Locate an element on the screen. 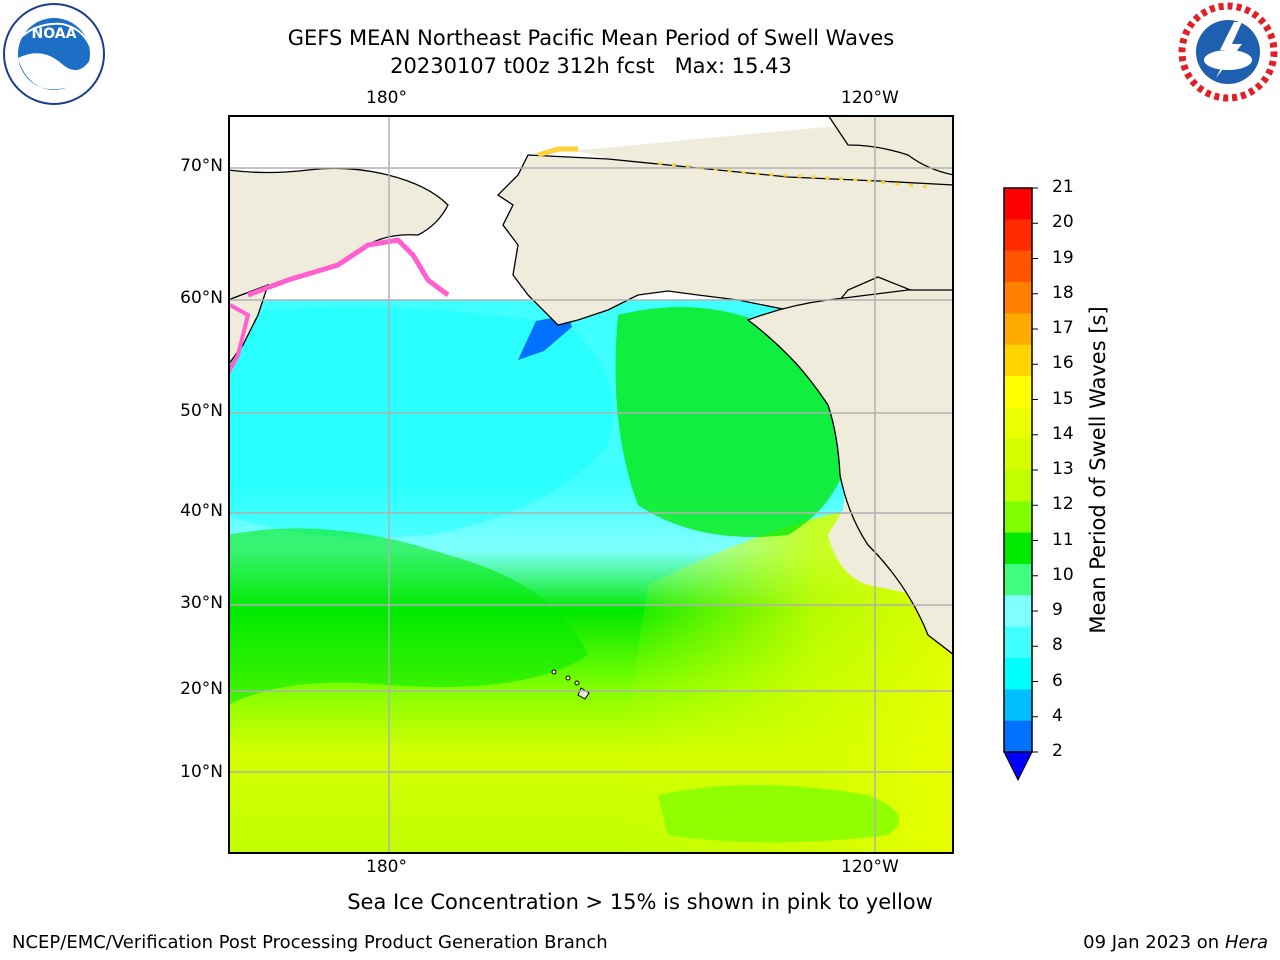  lon-label-top-180: 180° is located at coordinates (386, 98).